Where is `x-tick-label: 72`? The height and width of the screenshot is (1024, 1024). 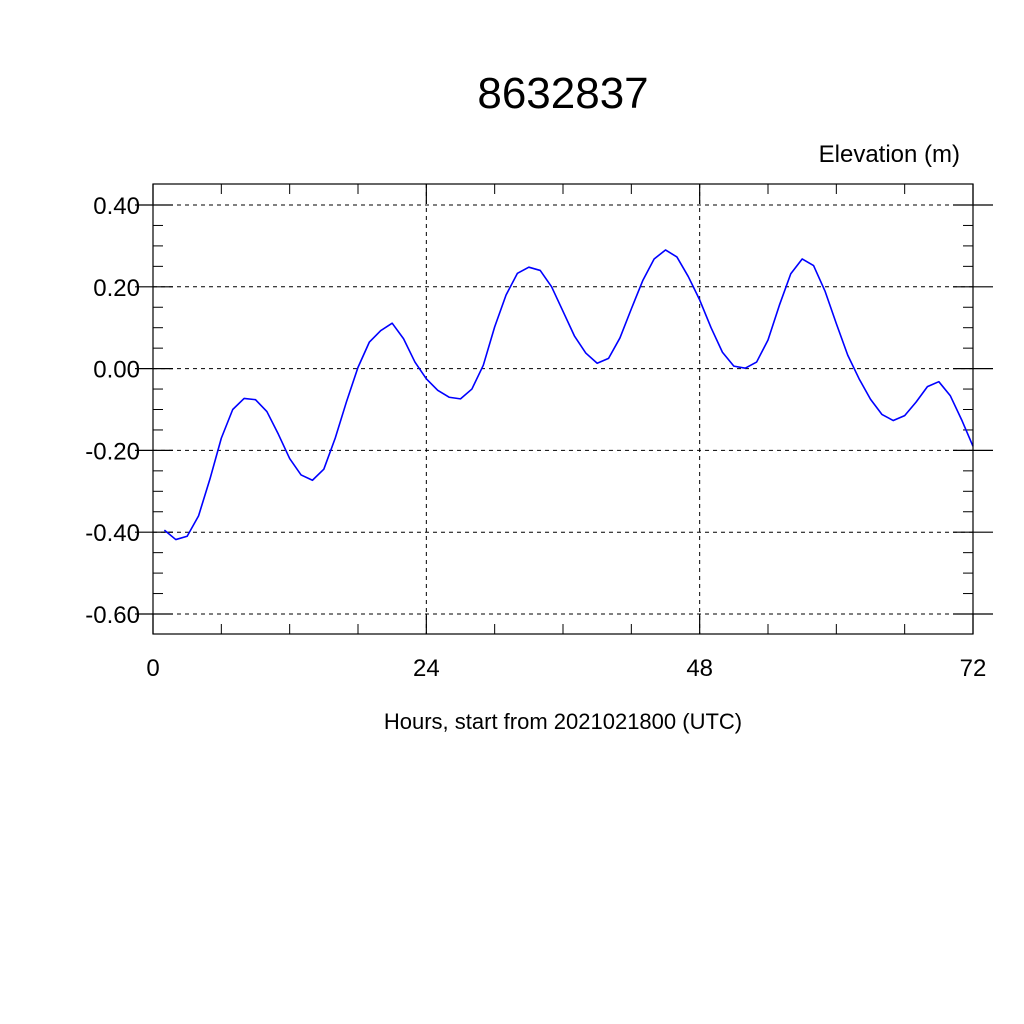 x-tick-label: 72 is located at coordinates (973, 668).